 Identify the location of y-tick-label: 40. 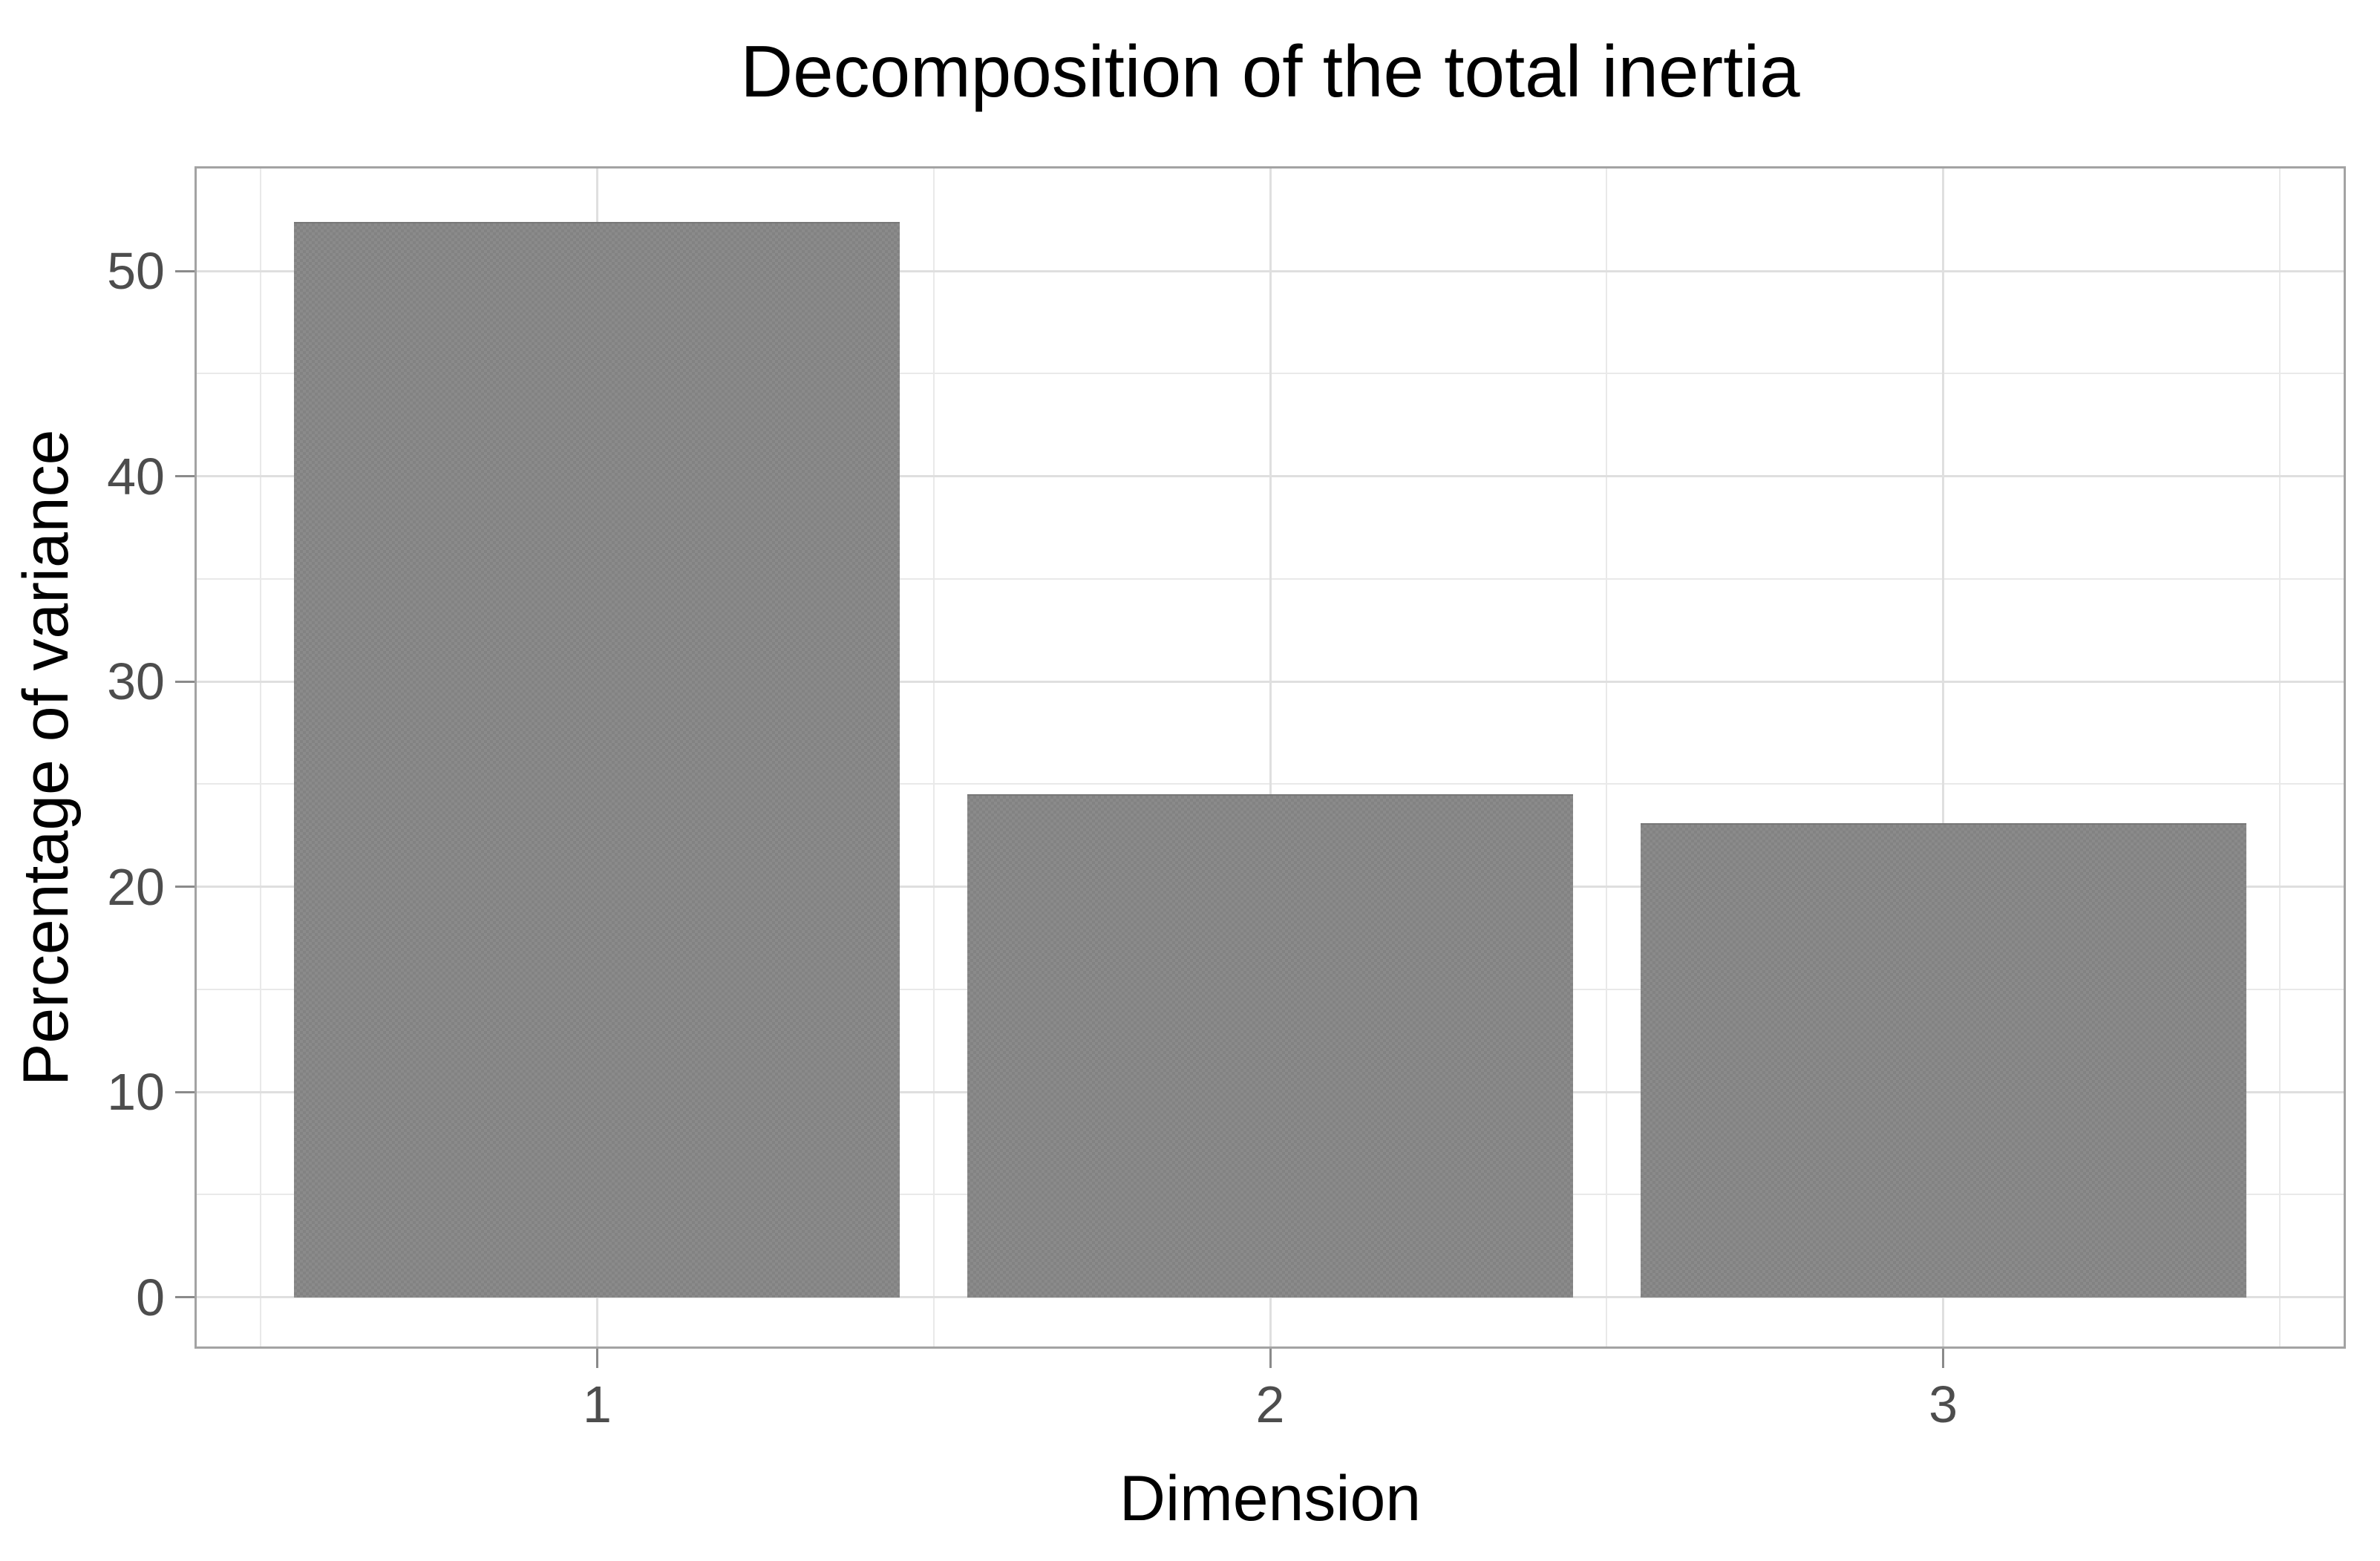
(136, 476).